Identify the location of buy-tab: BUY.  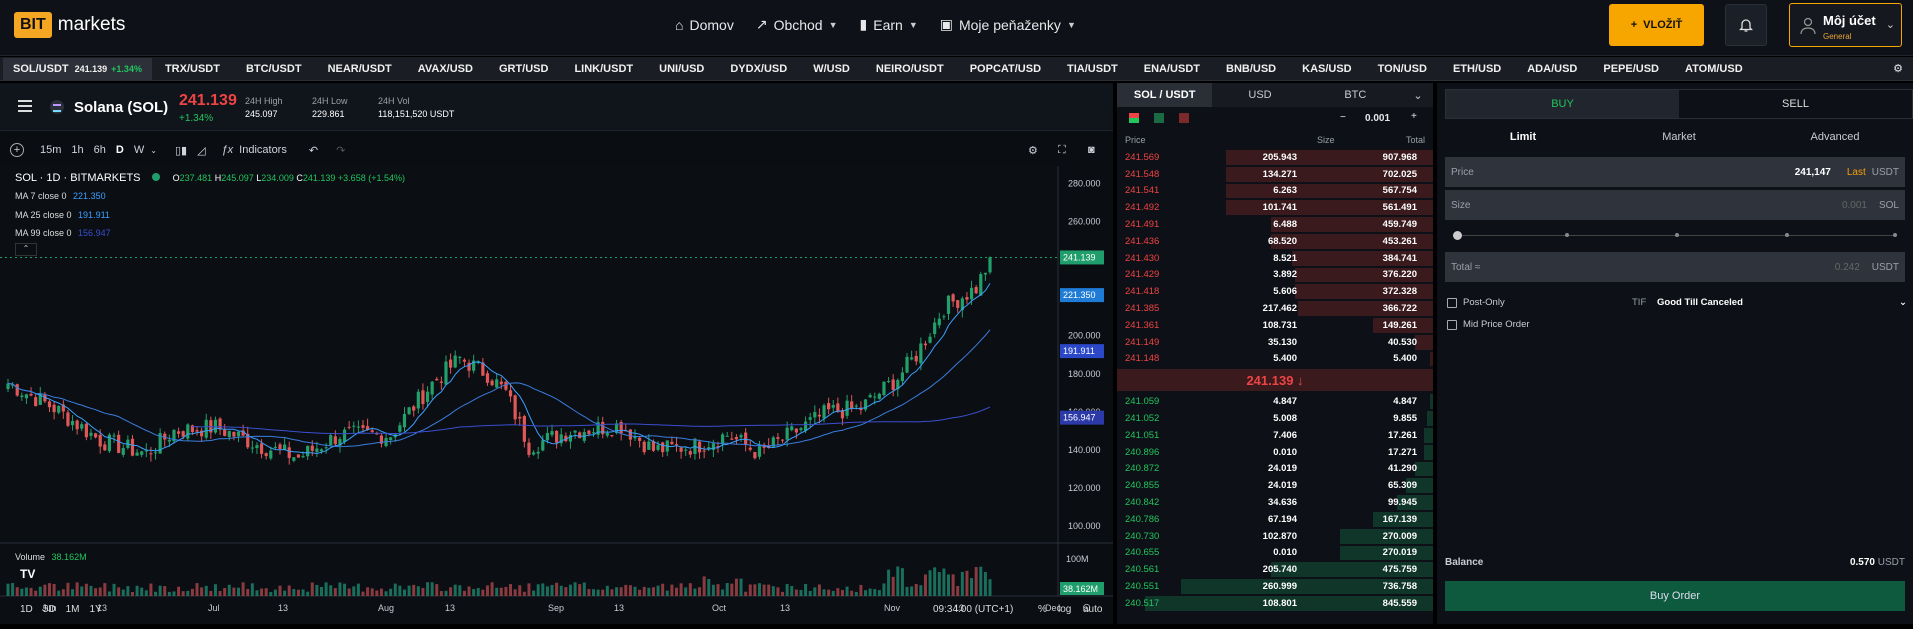
(1562, 104).